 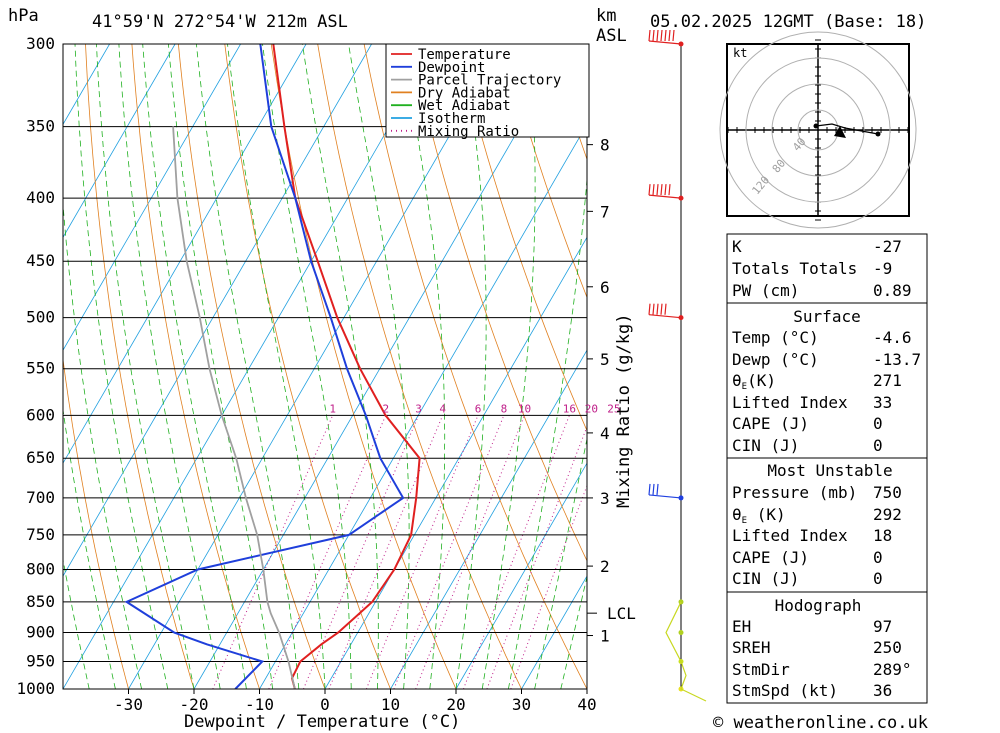 What do you see at coordinates (847, 129) in the screenshot?
I see `hodograph-trace` at bounding box center [847, 129].